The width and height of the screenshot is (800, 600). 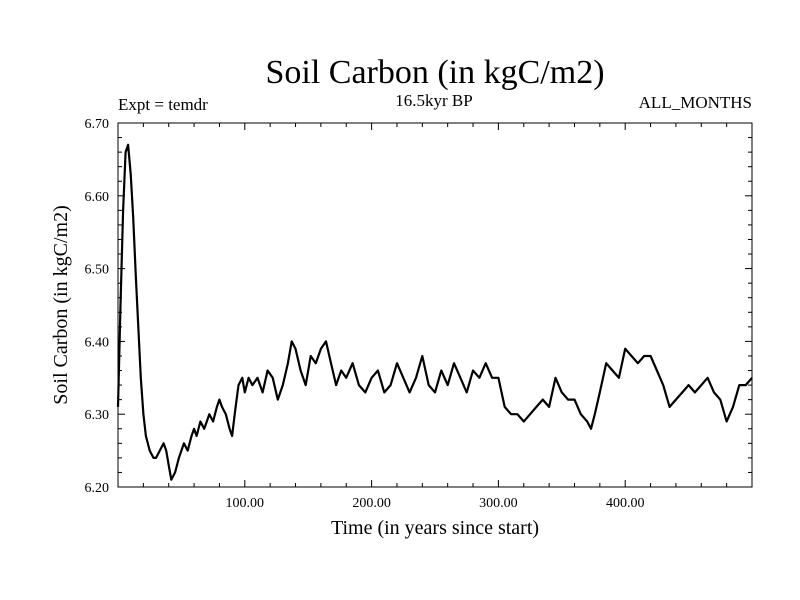 What do you see at coordinates (435, 528) in the screenshot?
I see `x-axis-label: Time (in years since start)` at bounding box center [435, 528].